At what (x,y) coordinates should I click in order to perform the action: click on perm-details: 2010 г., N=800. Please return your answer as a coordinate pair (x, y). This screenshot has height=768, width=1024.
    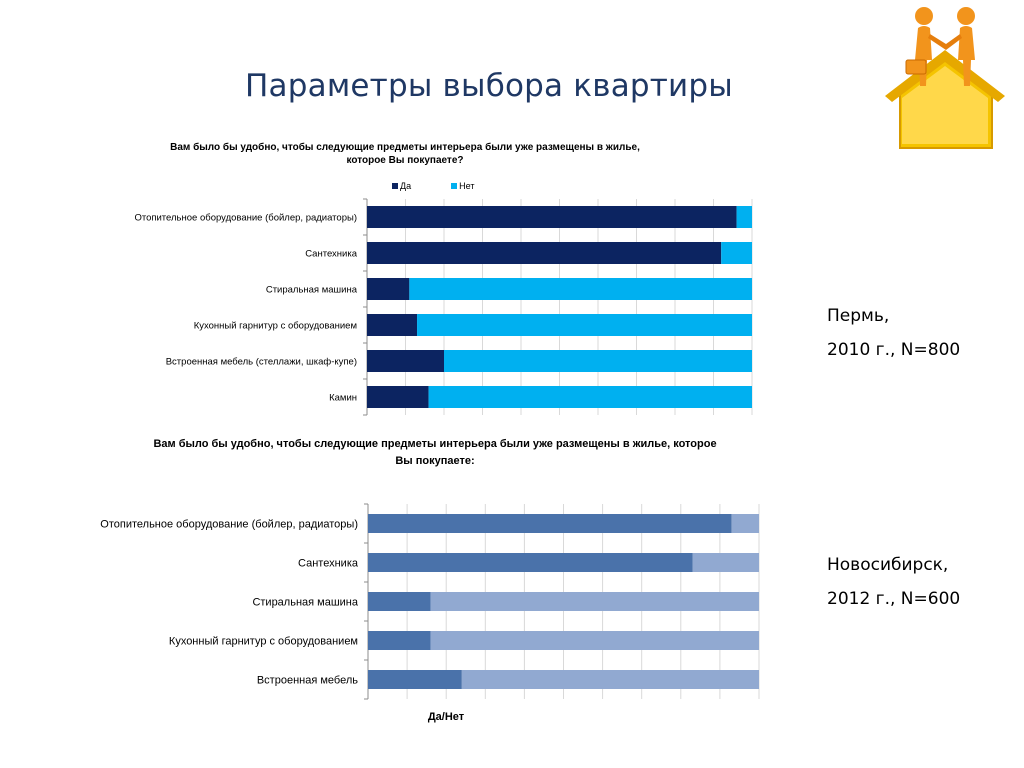
    Looking at the image, I should click on (894, 350).